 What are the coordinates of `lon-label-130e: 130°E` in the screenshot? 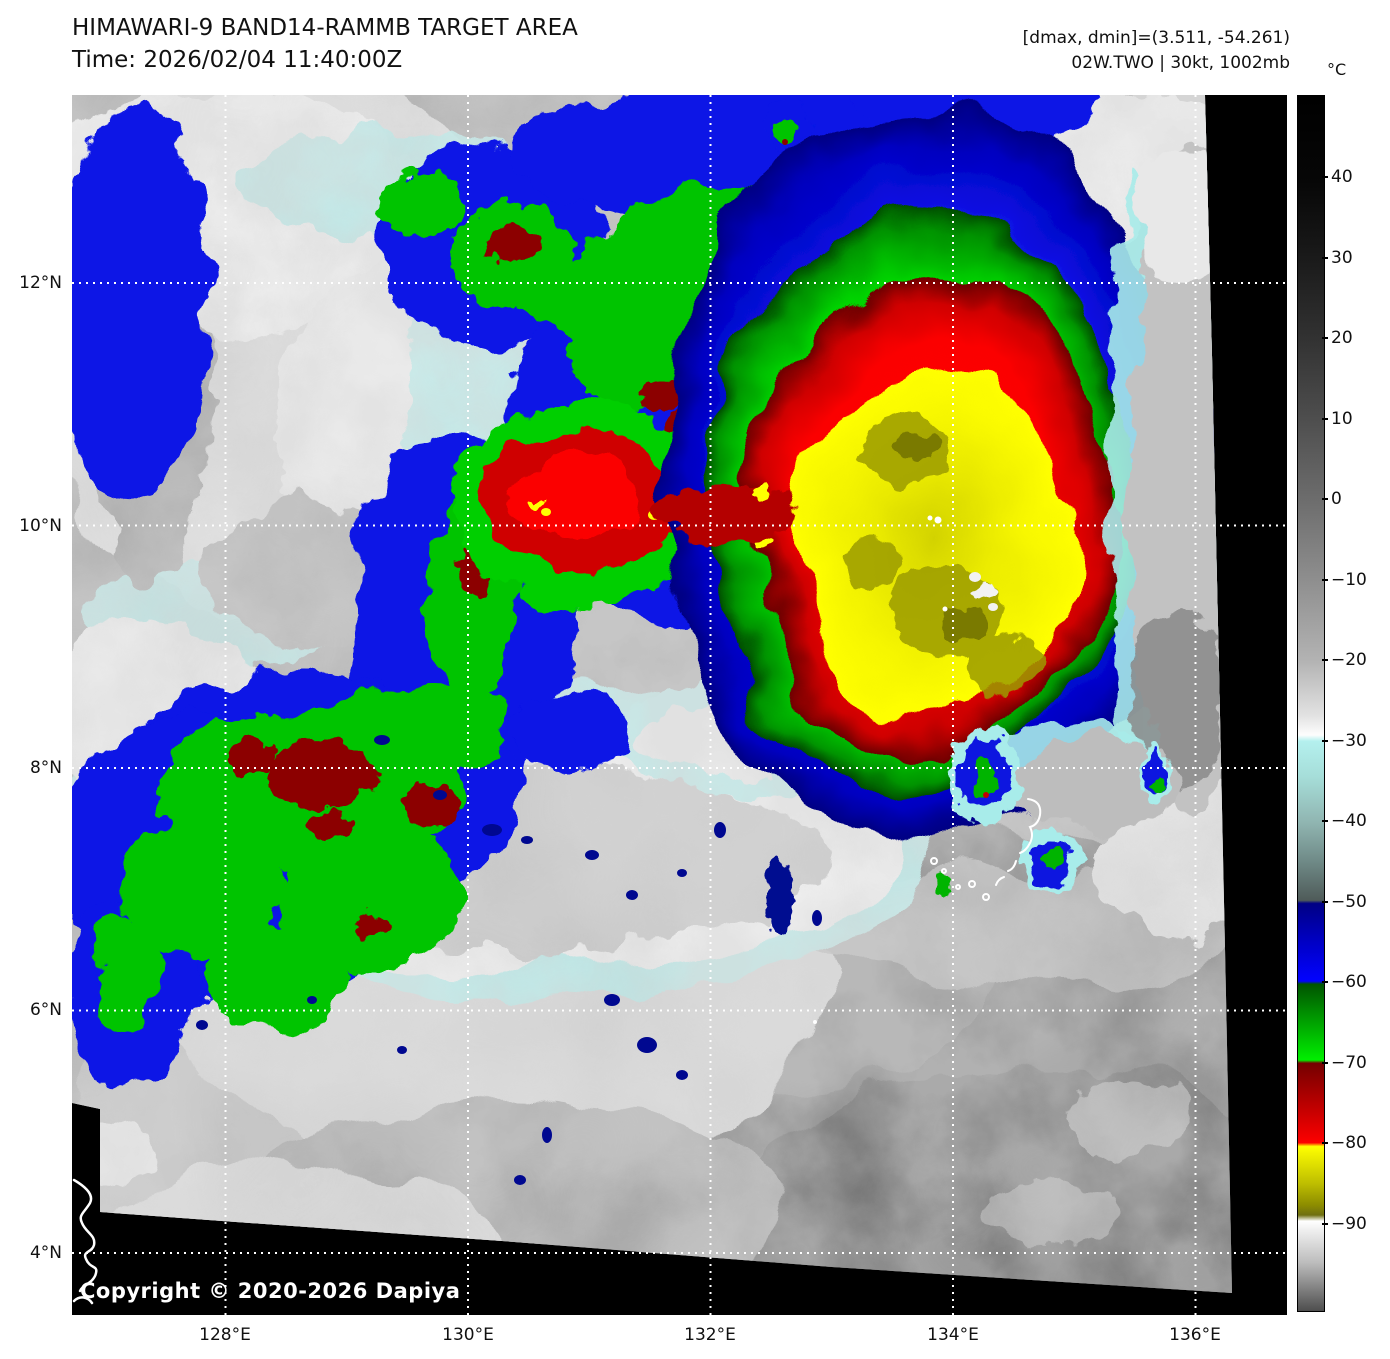 It's located at (468, 1335).